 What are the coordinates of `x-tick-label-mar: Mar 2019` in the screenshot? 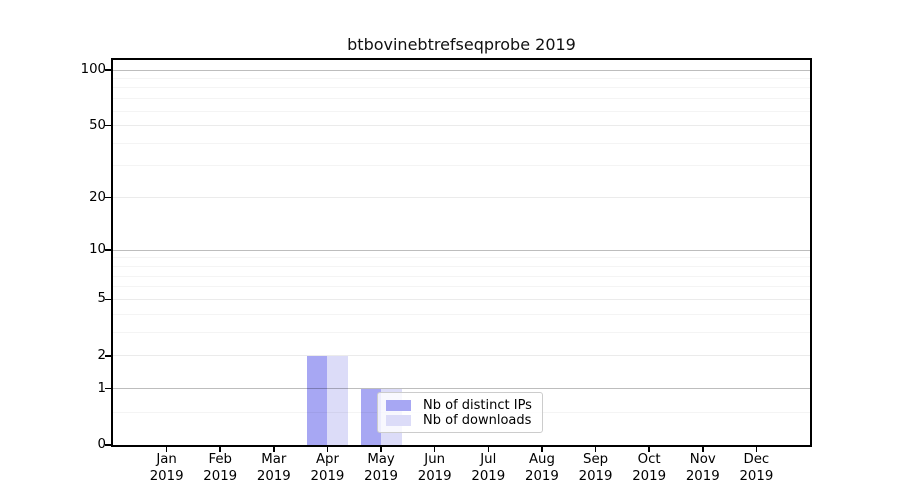 It's located at (273, 468).